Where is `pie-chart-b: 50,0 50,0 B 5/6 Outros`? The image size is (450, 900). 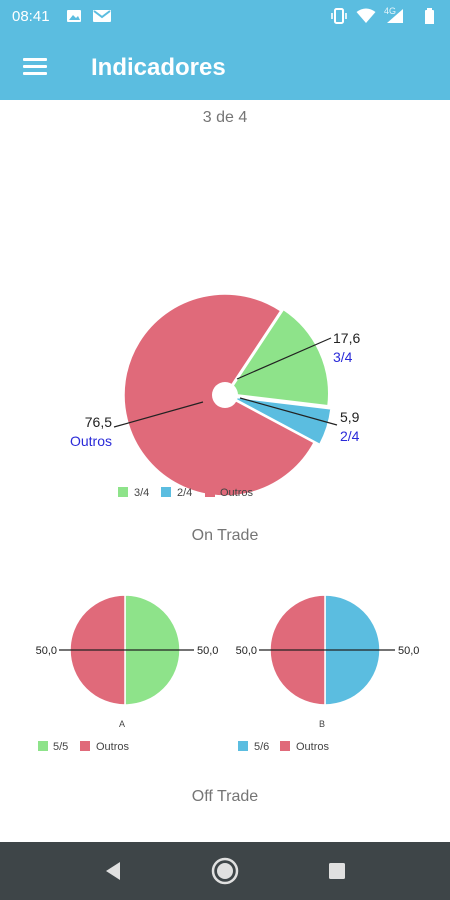 pie-chart-b: 50,0 50,0 B 5/6 Outros is located at coordinates (337, 673).